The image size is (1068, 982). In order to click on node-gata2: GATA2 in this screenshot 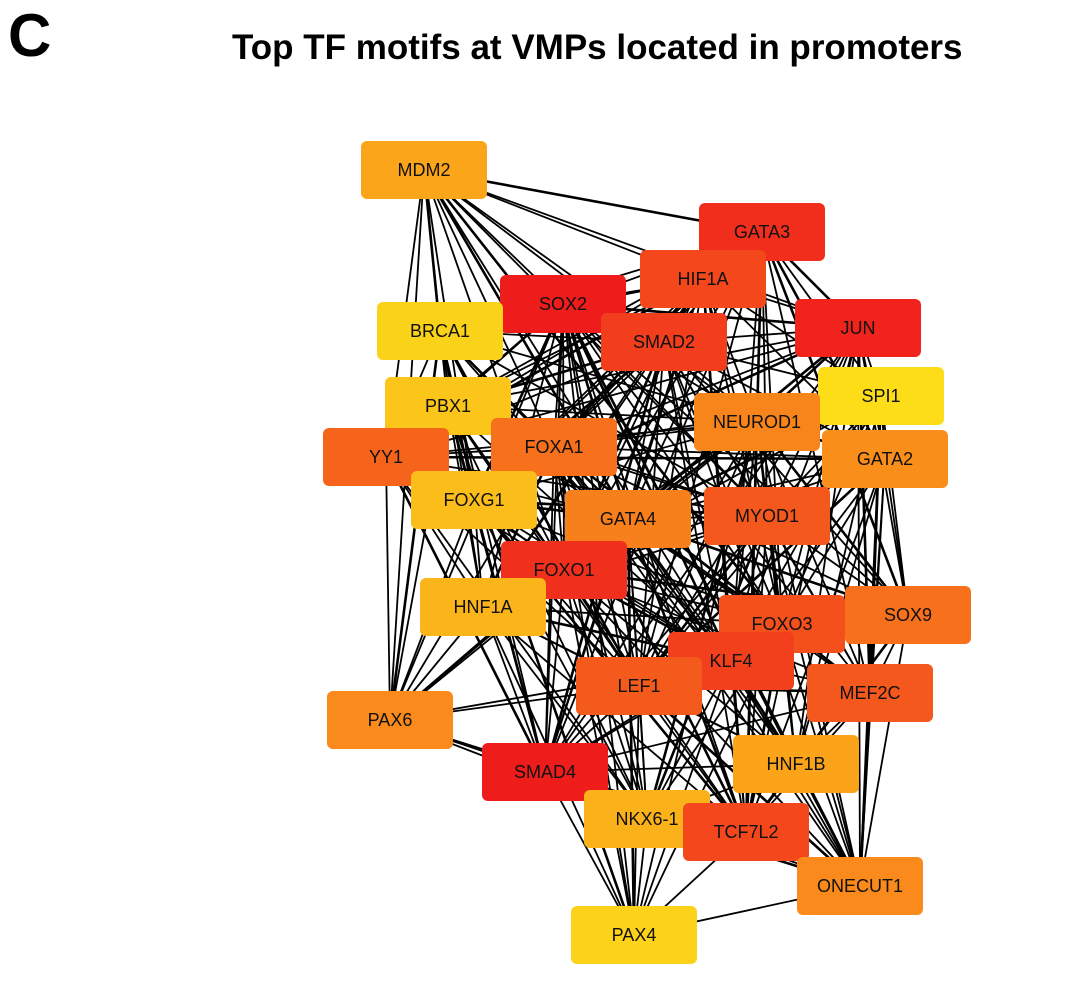, I will do `click(885, 459)`.